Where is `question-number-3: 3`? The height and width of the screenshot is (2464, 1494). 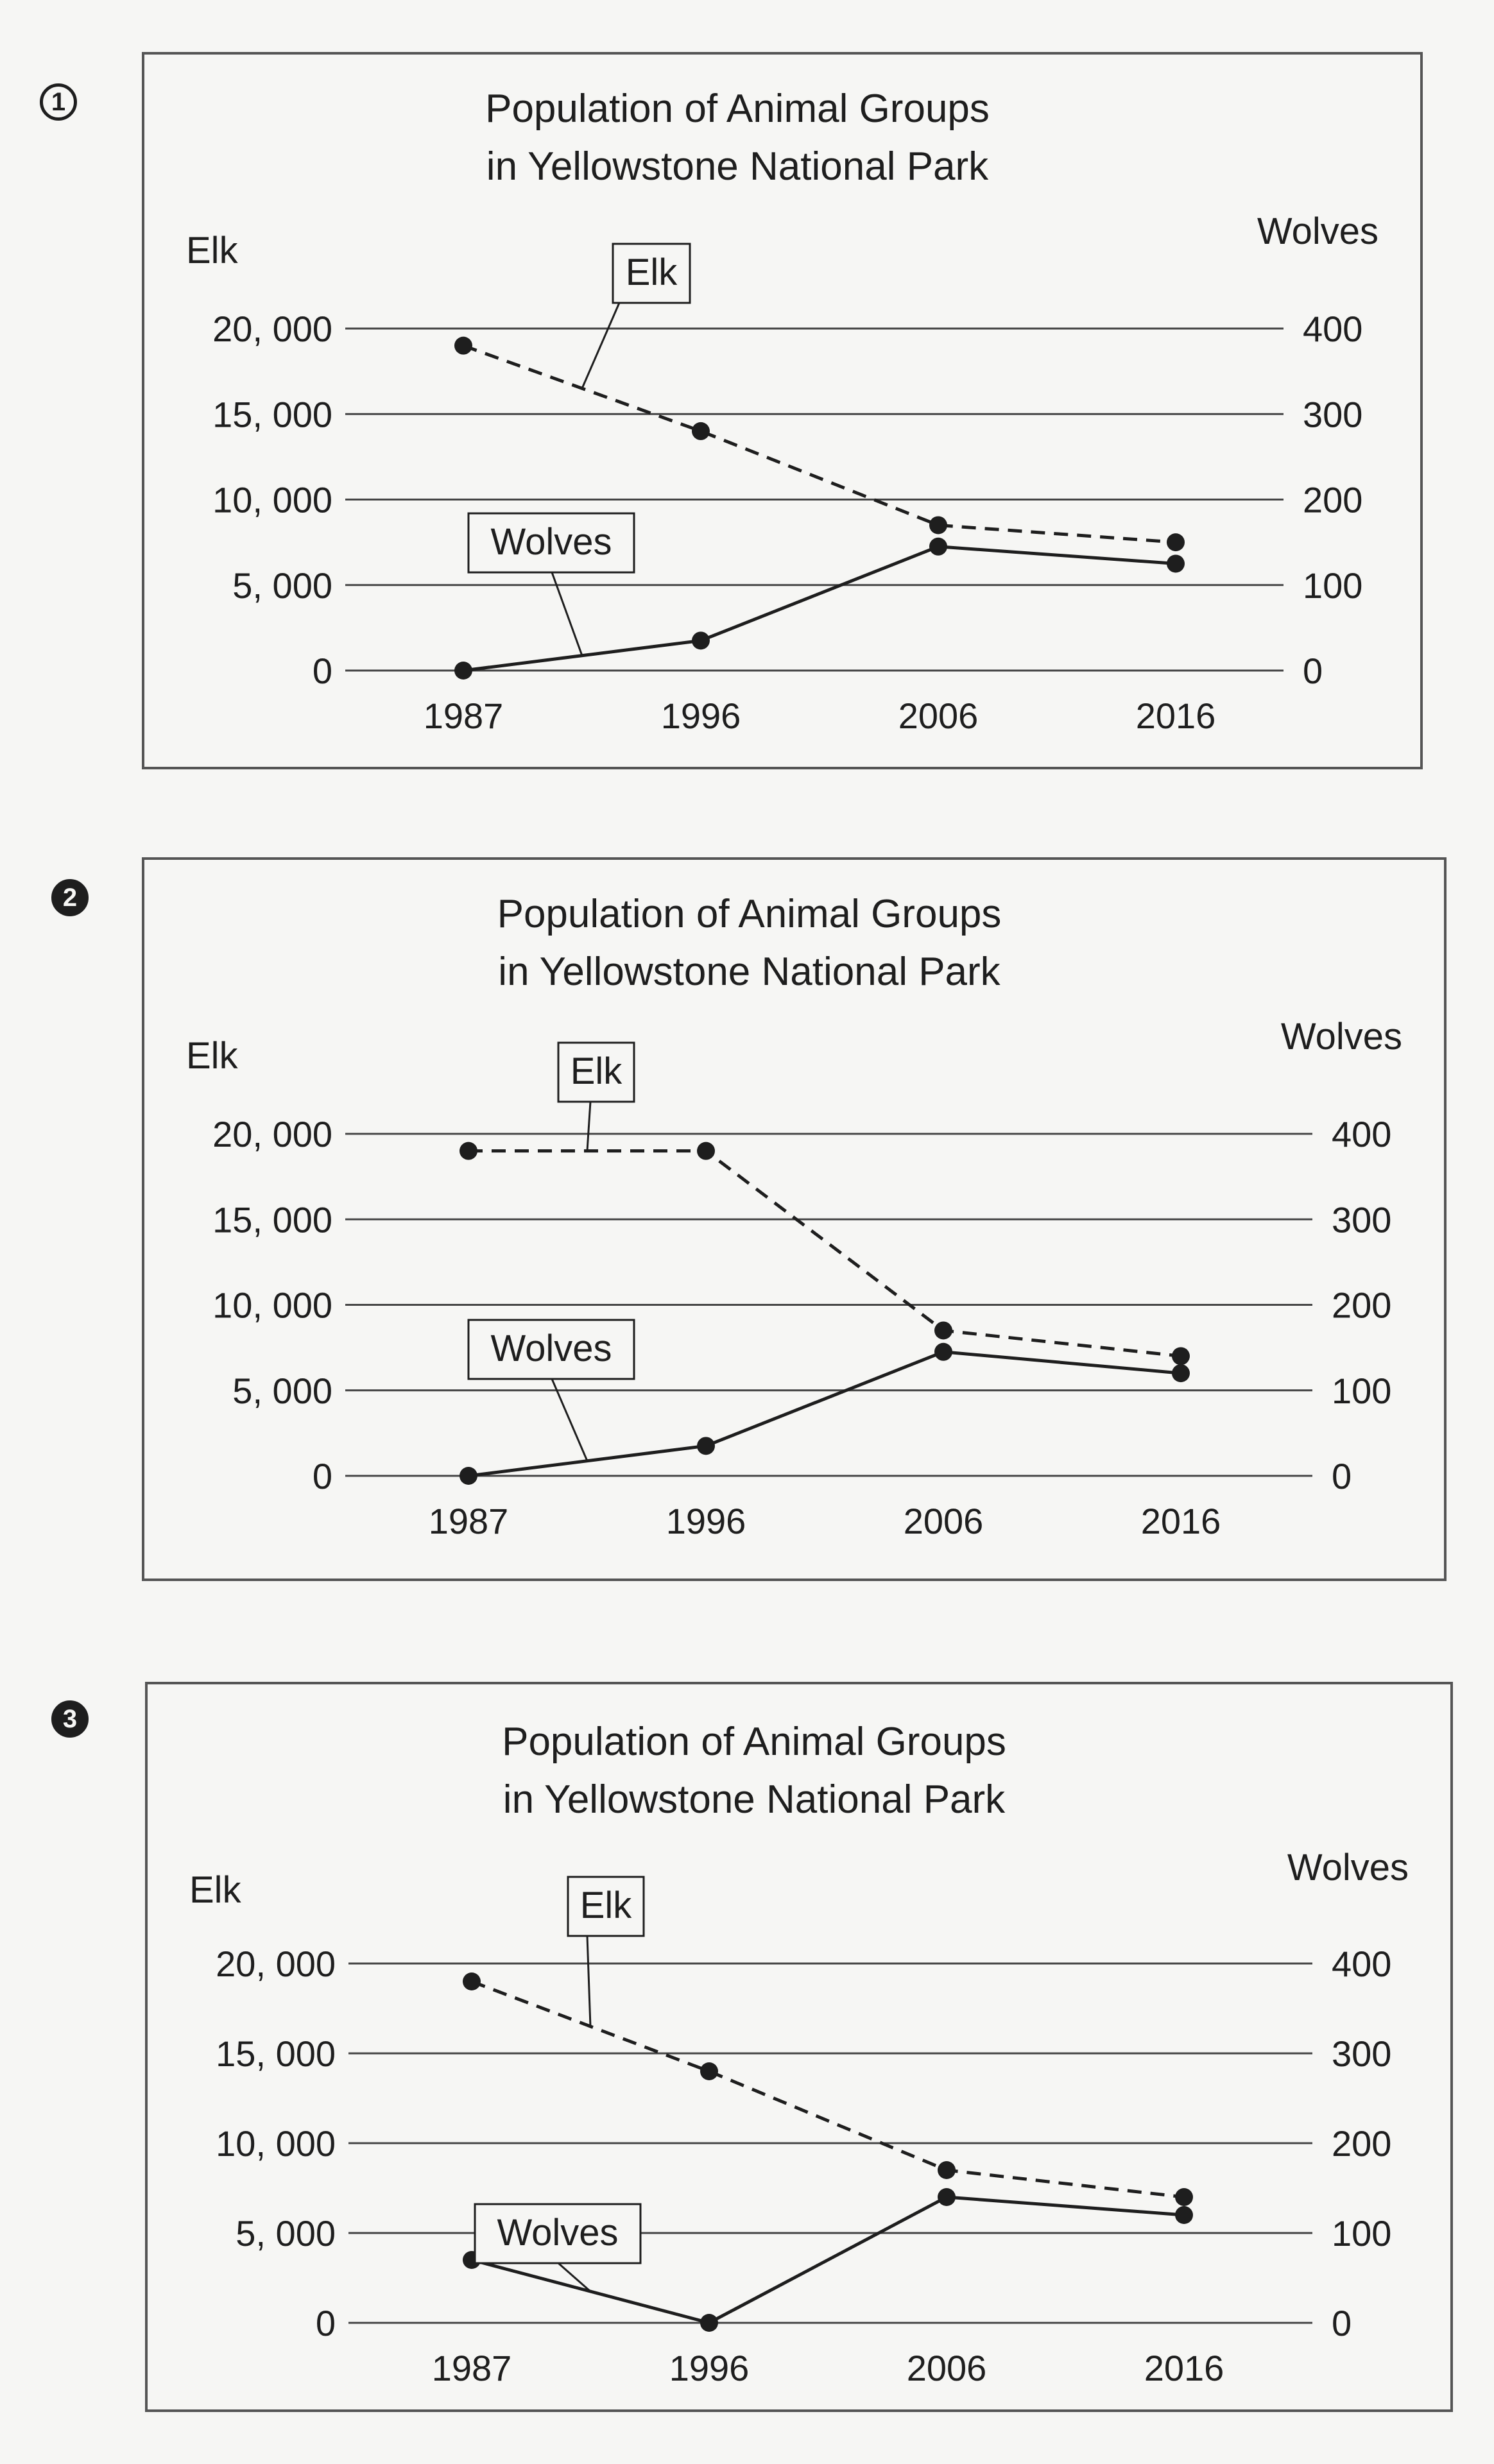 question-number-3: 3 is located at coordinates (70, 1719).